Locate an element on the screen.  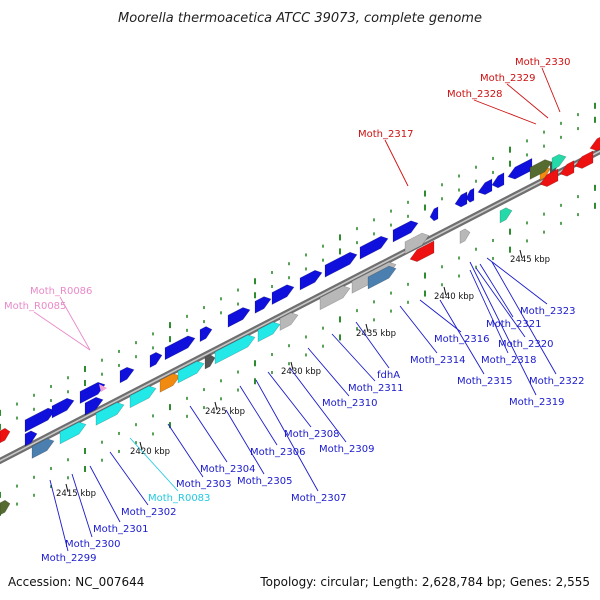
position-tick-label: 2445 kbp is located at coordinates (530, 260).